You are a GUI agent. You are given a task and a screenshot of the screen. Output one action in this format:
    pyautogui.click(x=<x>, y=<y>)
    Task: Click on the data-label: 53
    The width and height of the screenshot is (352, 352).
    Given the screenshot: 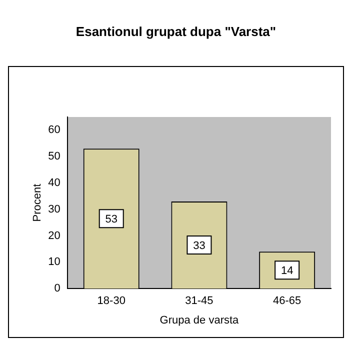 What is the action you would take?
    pyautogui.click(x=111, y=220)
    